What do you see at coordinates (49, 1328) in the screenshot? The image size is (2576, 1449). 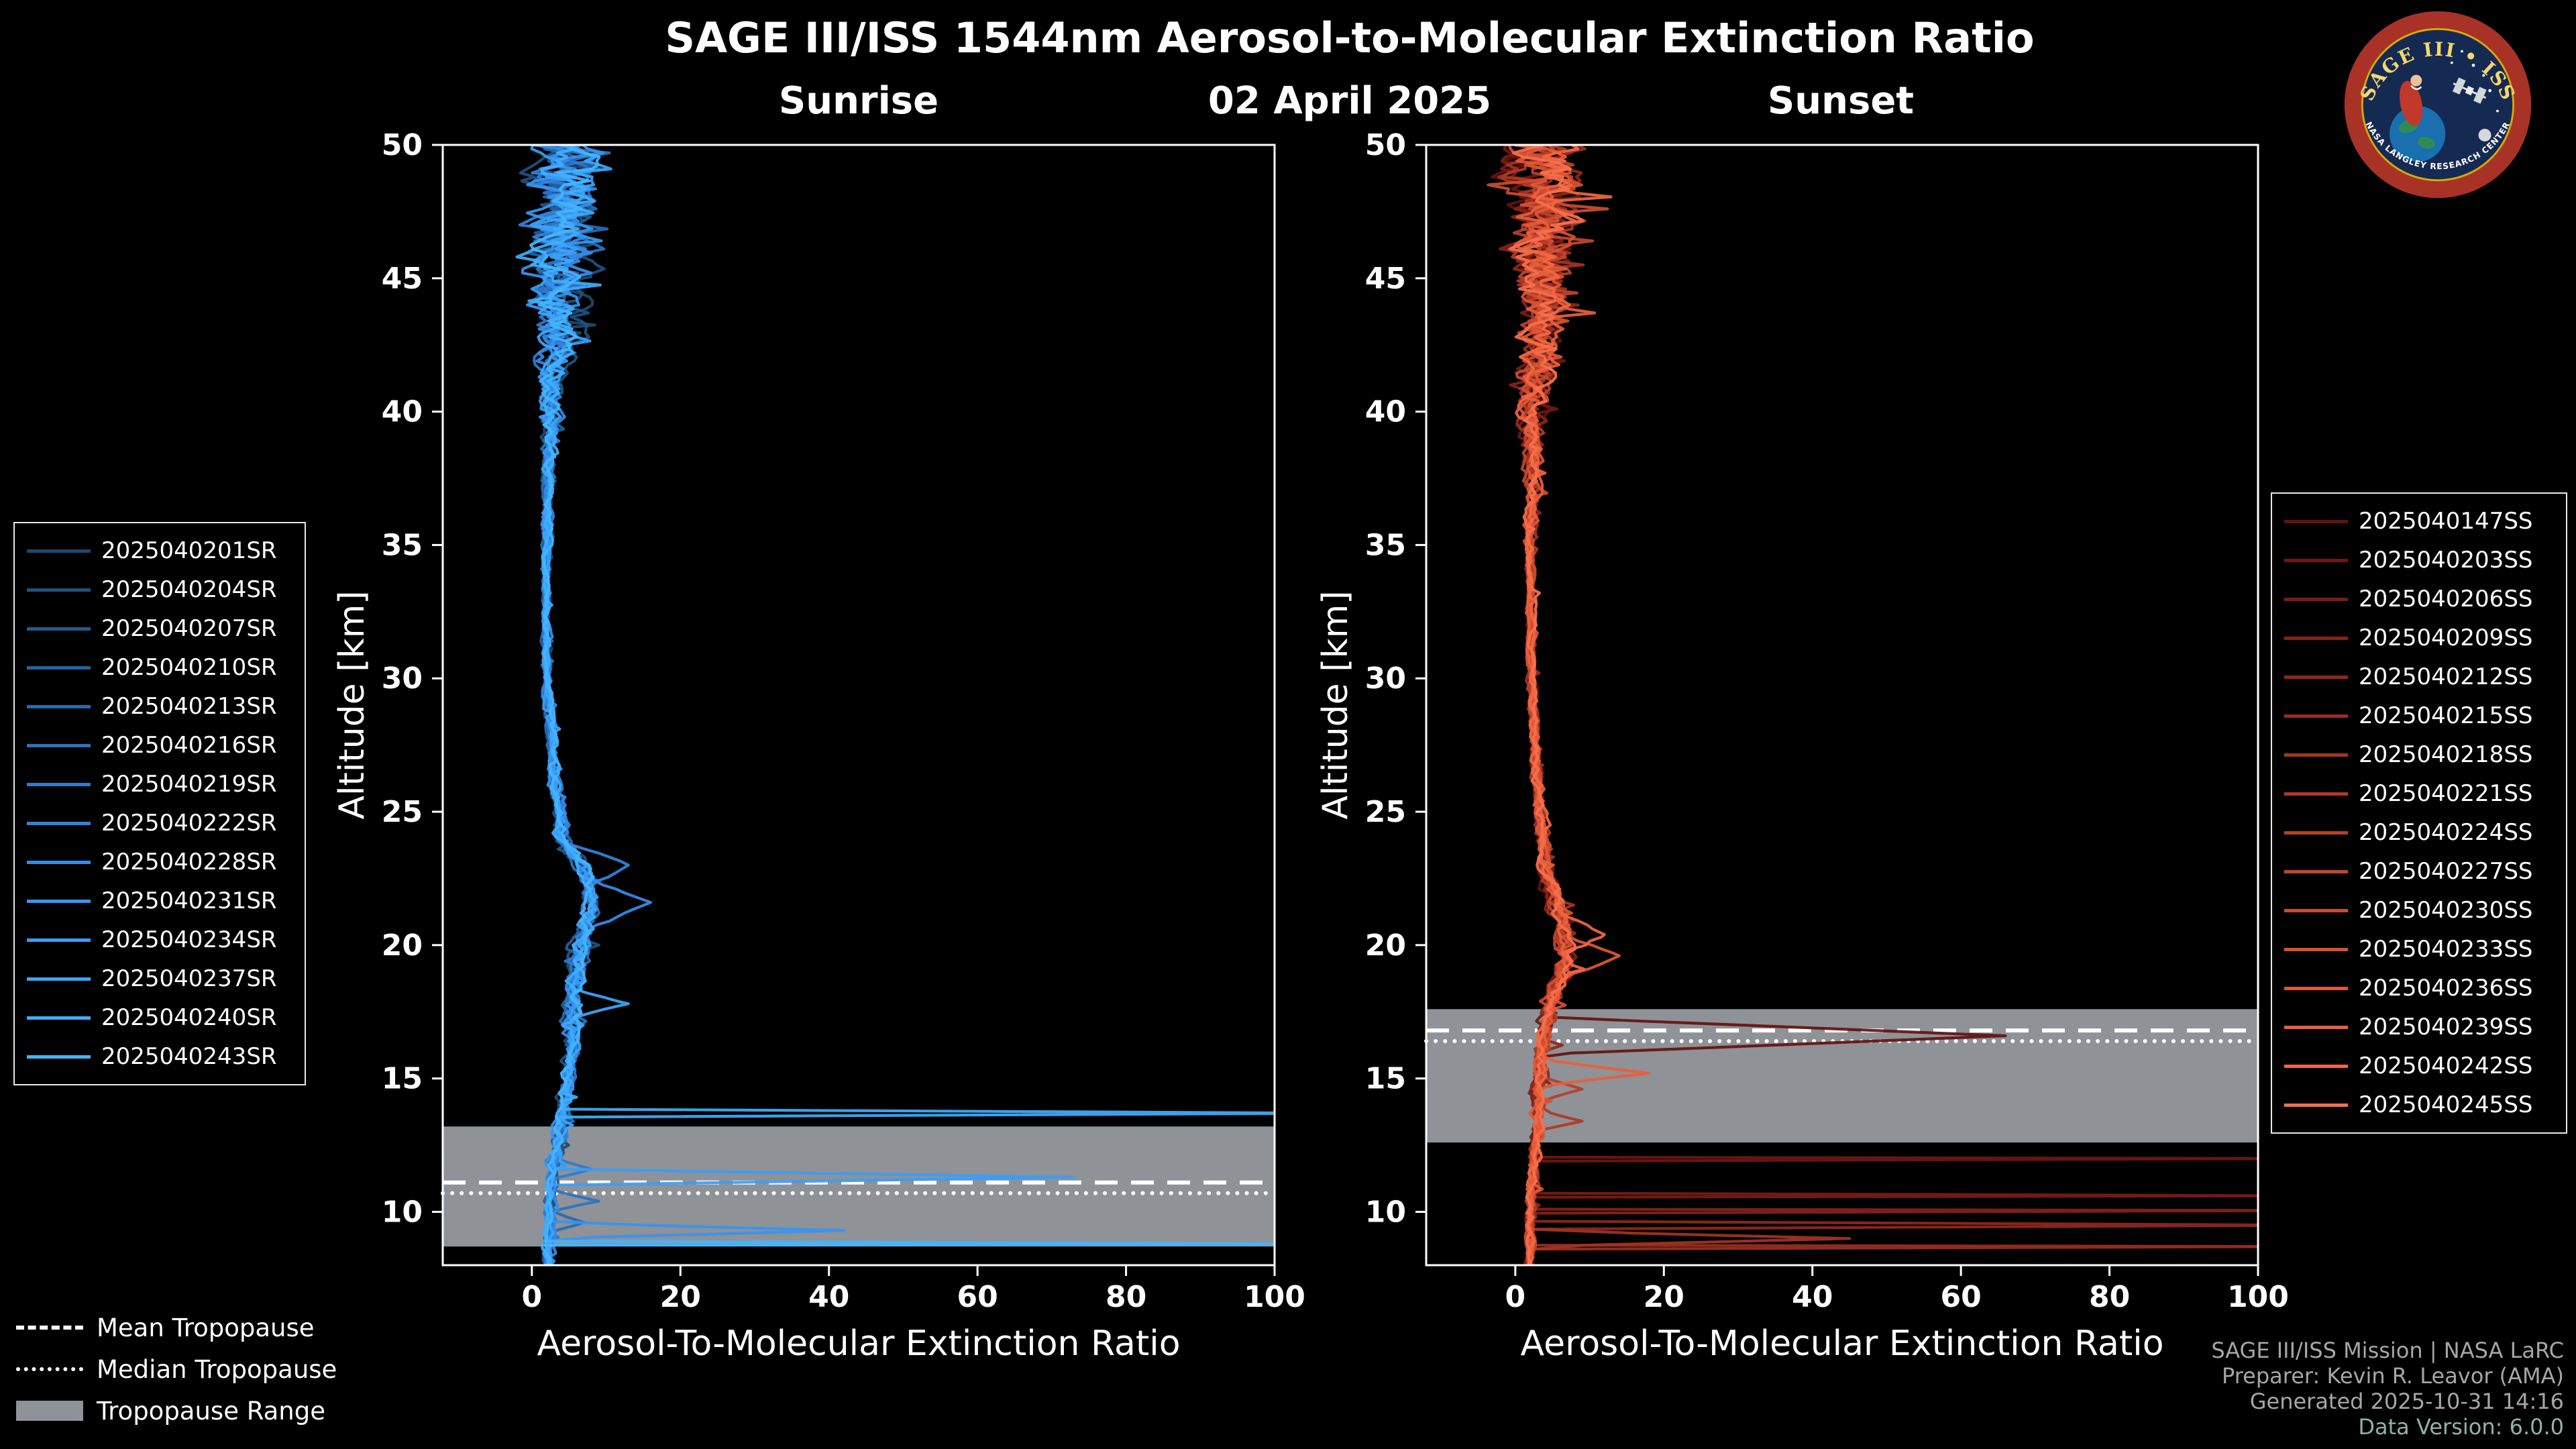 I see `dashed-line-swatch` at bounding box center [49, 1328].